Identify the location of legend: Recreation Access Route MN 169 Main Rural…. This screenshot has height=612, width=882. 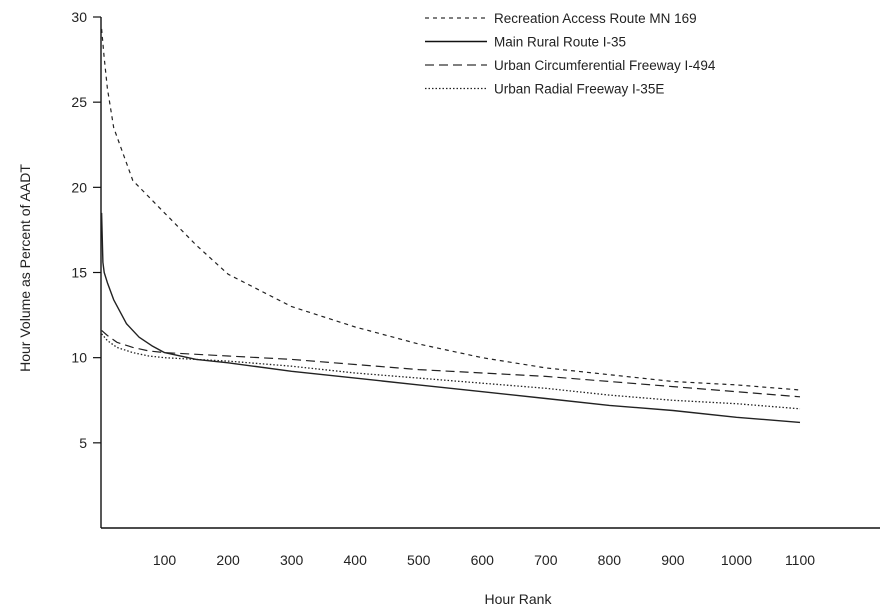
(570, 54).